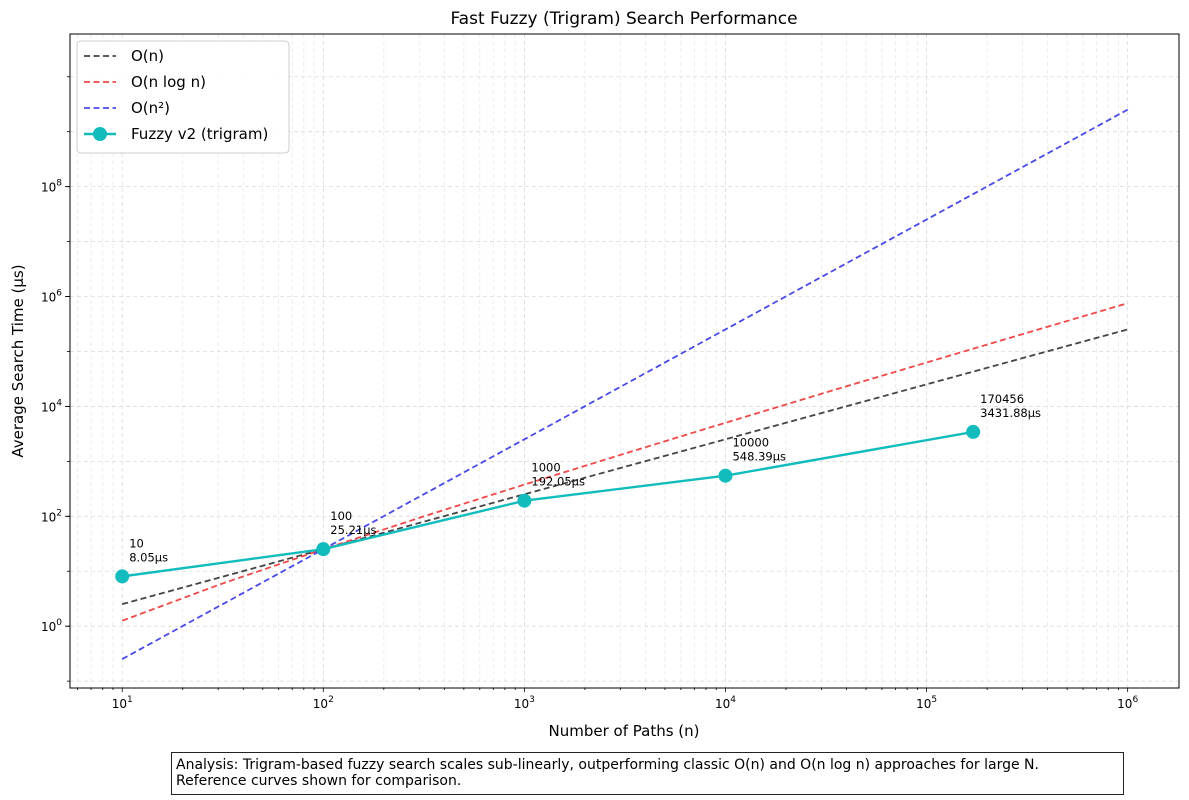  Describe the element at coordinates (199, 134) in the screenshot. I see `legend-label: Fuzzy v2 (trigram)` at that location.